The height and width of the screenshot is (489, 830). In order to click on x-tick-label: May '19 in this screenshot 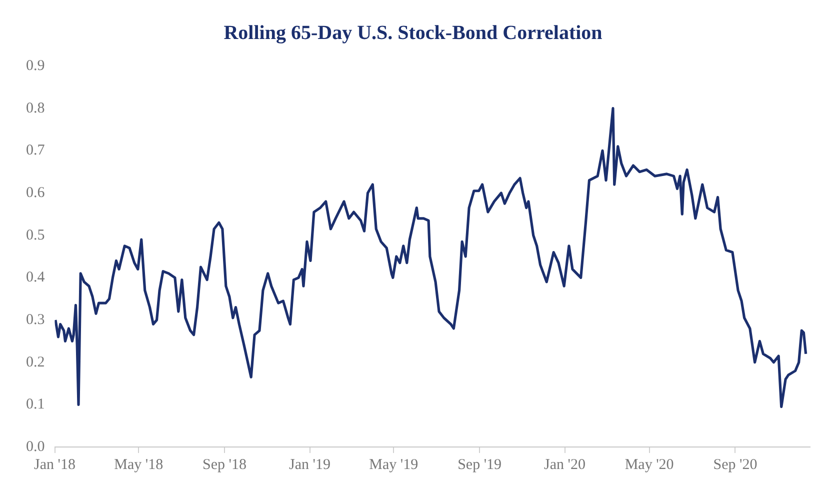, I will do `click(393, 464)`.